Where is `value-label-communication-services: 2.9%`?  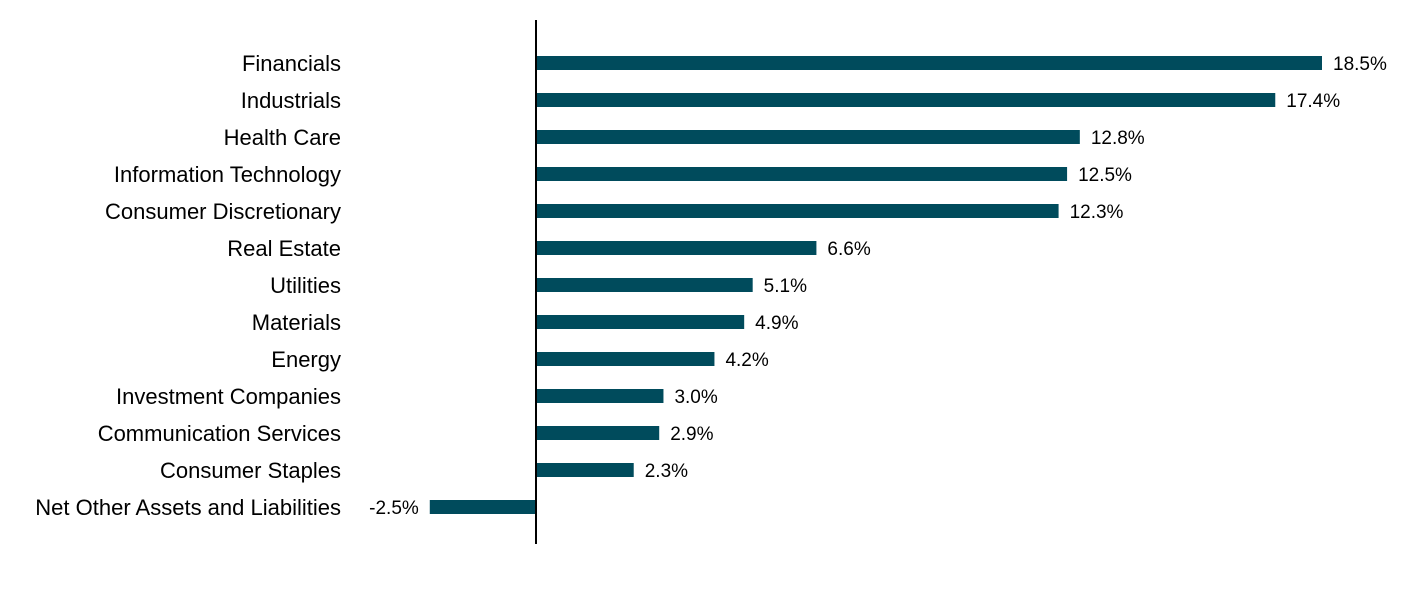 value-label-communication-services: 2.9% is located at coordinates (691, 434).